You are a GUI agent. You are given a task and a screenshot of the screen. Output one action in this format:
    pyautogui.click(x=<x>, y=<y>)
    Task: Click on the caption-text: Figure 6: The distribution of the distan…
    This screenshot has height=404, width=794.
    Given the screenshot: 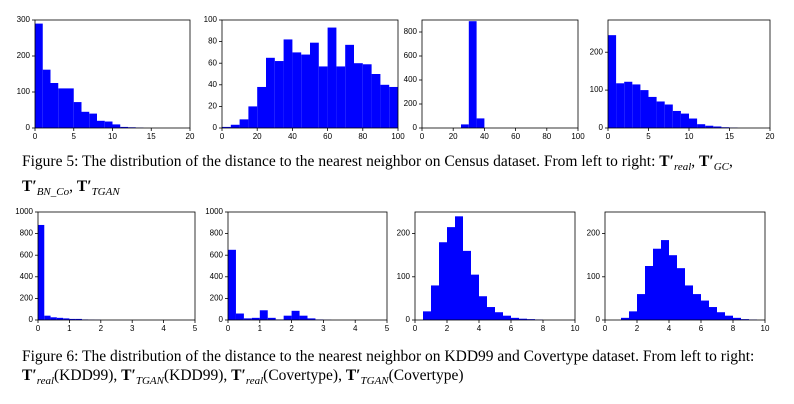 What is the action you would take?
    pyautogui.click(x=388, y=356)
    